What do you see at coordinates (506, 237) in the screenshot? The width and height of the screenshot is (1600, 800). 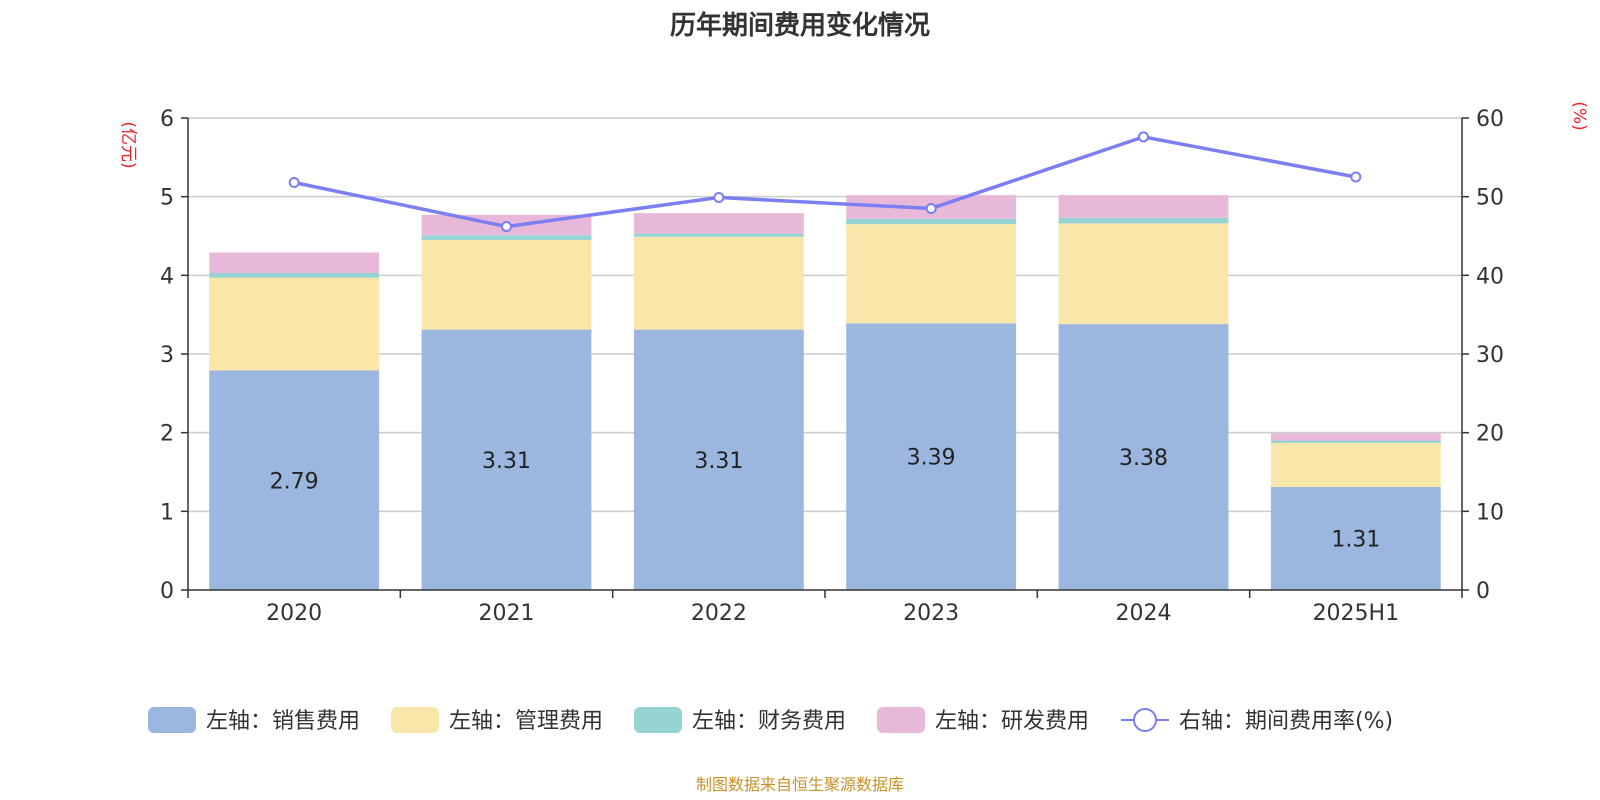 I see `bar-3-2021` at bounding box center [506, 237].